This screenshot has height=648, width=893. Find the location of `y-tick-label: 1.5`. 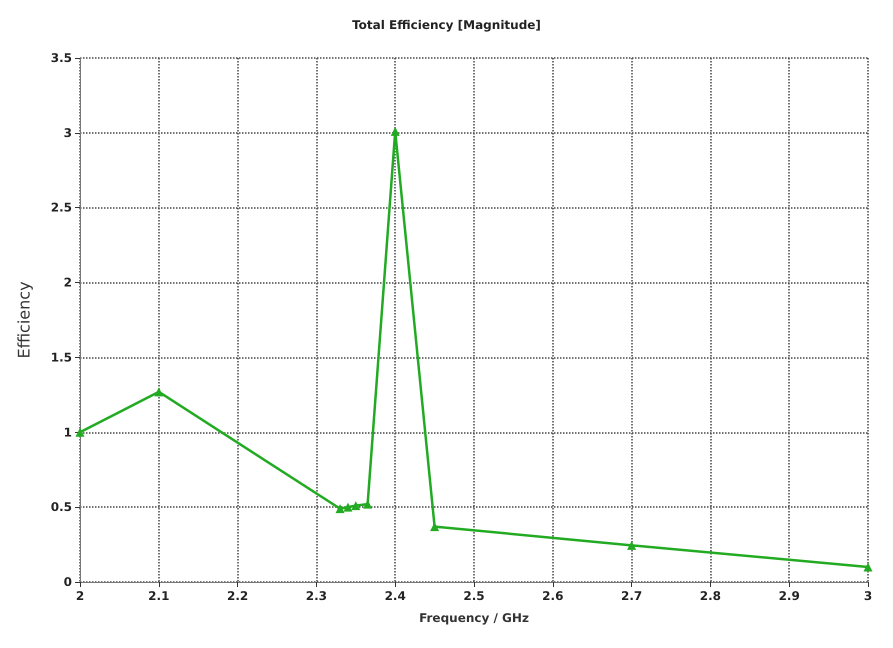

y-tick-label: 1.5 is located at coordinates (61, 357).